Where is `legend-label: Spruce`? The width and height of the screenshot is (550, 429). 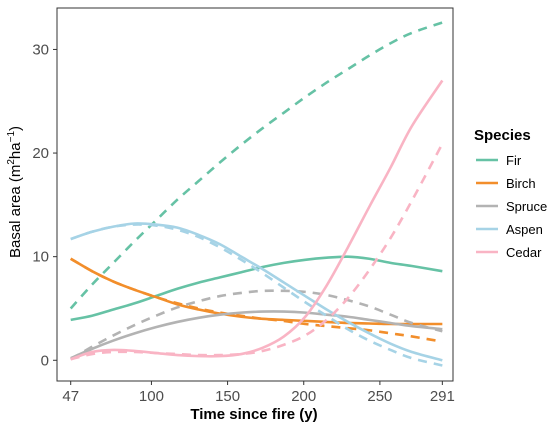
legend-label: Spruce is located at coordinates (526, 206).